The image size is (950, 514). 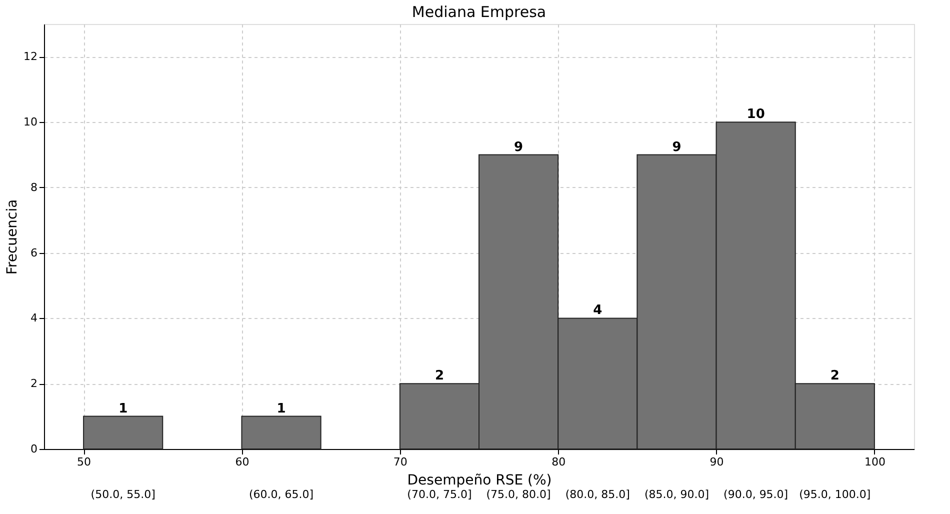 I want to click on x-tick-label: 70, so click(x=400, y=462).